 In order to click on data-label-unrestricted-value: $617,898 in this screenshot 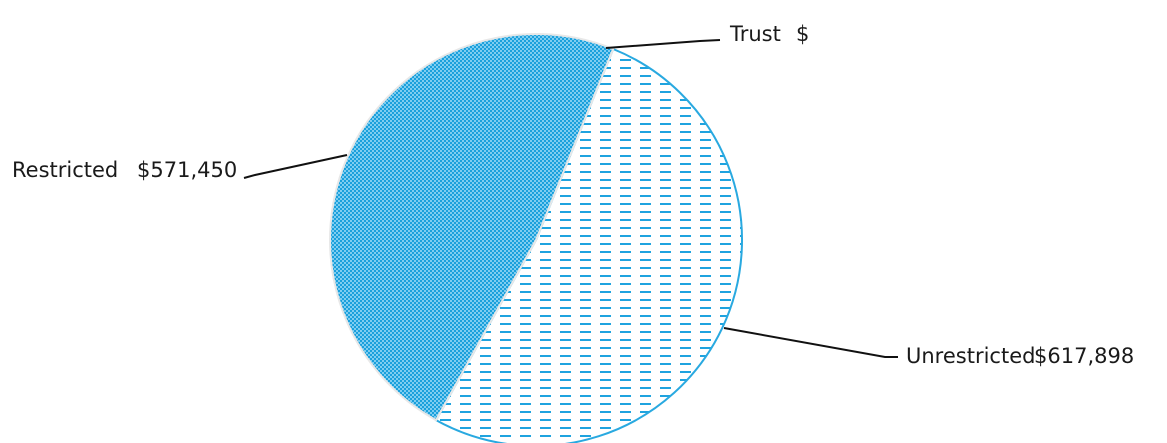, I will do `click(1084, 356)`.